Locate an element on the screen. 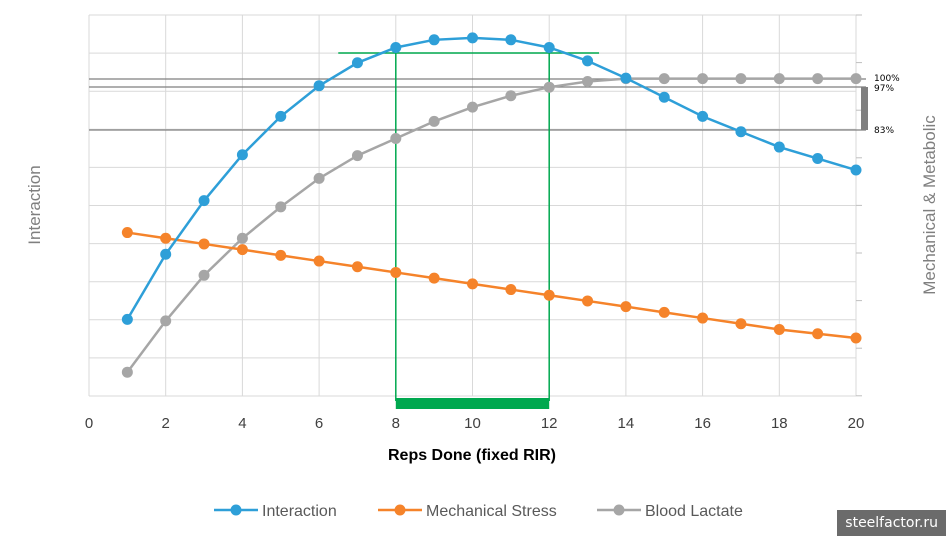 The height and width of the screenshot is (536, 950). reference-label: 100% is located at coordinates (887, 79).